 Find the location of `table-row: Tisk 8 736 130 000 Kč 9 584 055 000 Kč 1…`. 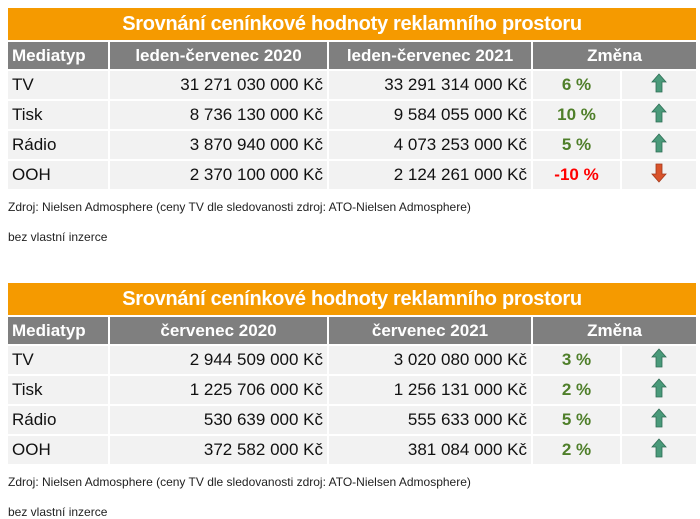

table-row: Tisk 8 736 130 000 Kč 9 584 055 000 Kč 1… is located at coordinates (352, 115).